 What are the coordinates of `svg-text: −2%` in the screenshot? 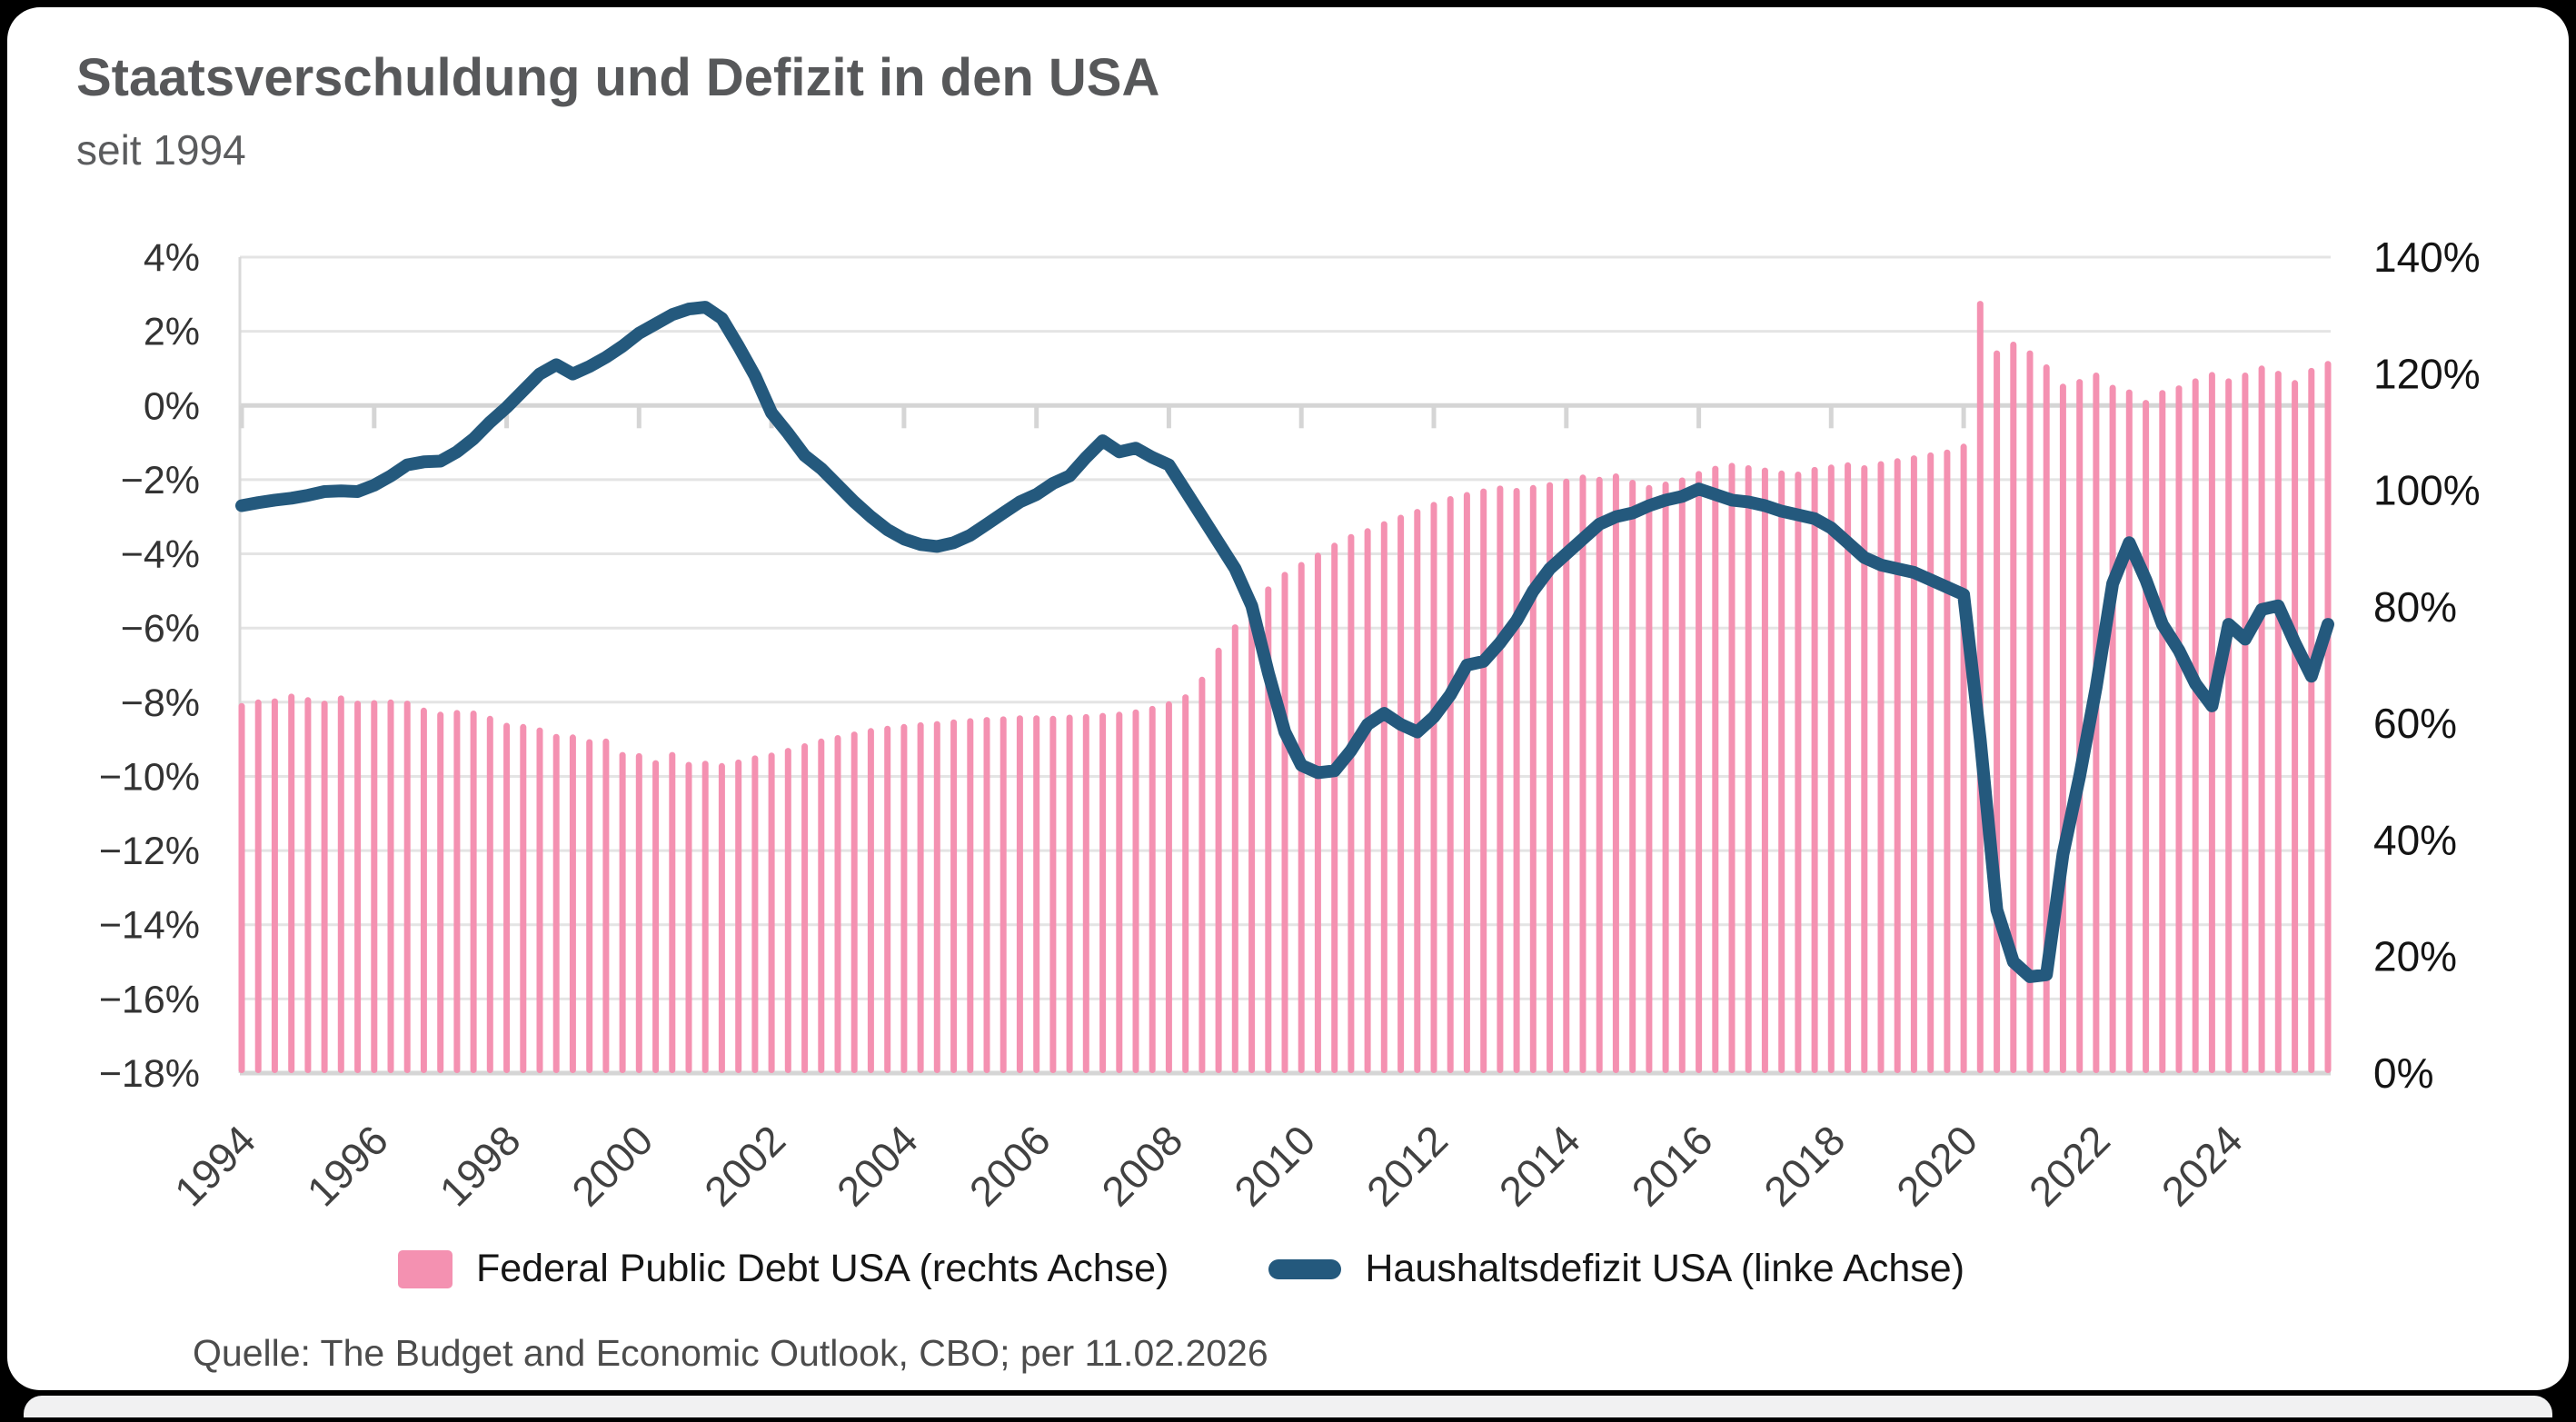 It's located at (160, 480).